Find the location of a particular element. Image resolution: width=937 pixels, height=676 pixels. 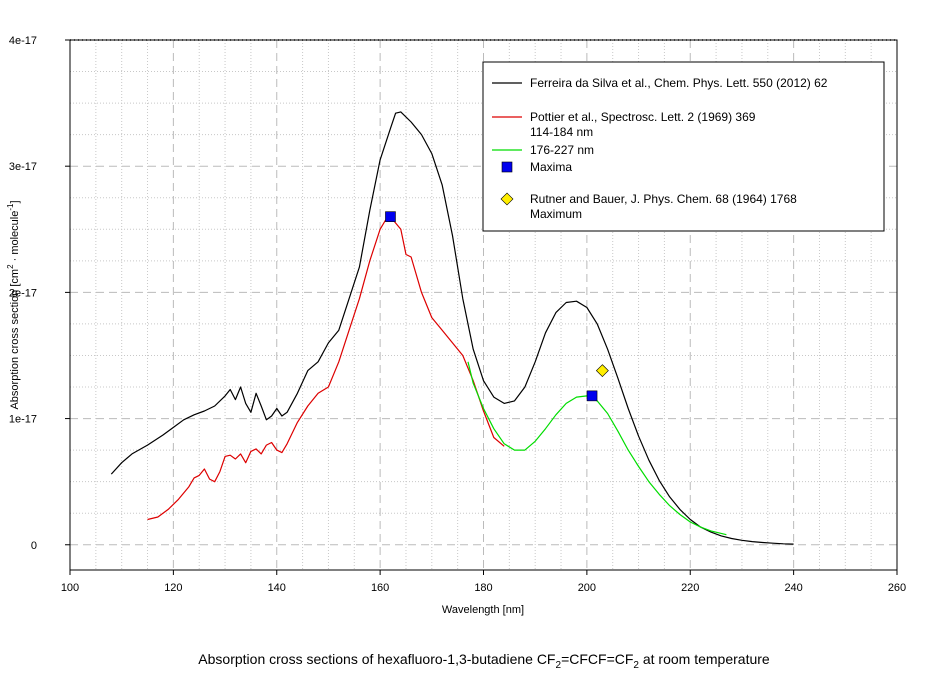

legend-rutner-marker is located at coordinates (507, 199).